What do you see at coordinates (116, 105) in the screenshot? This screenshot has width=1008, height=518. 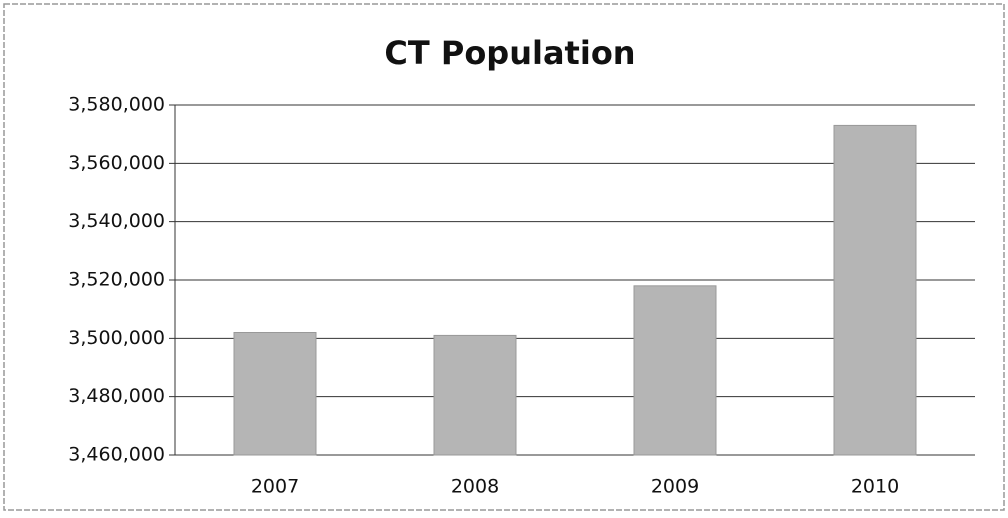 I see `y-tick-label: 3,580,000` at bounding box center [116, 105].